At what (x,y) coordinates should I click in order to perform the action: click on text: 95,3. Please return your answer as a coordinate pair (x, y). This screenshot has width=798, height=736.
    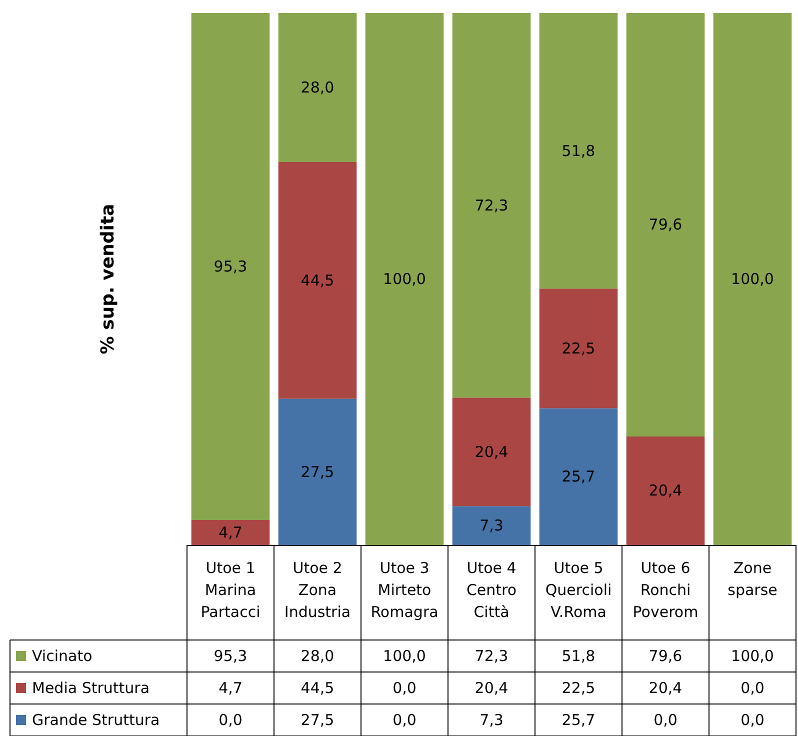
    Looking at the image, I should click on (231, 267).